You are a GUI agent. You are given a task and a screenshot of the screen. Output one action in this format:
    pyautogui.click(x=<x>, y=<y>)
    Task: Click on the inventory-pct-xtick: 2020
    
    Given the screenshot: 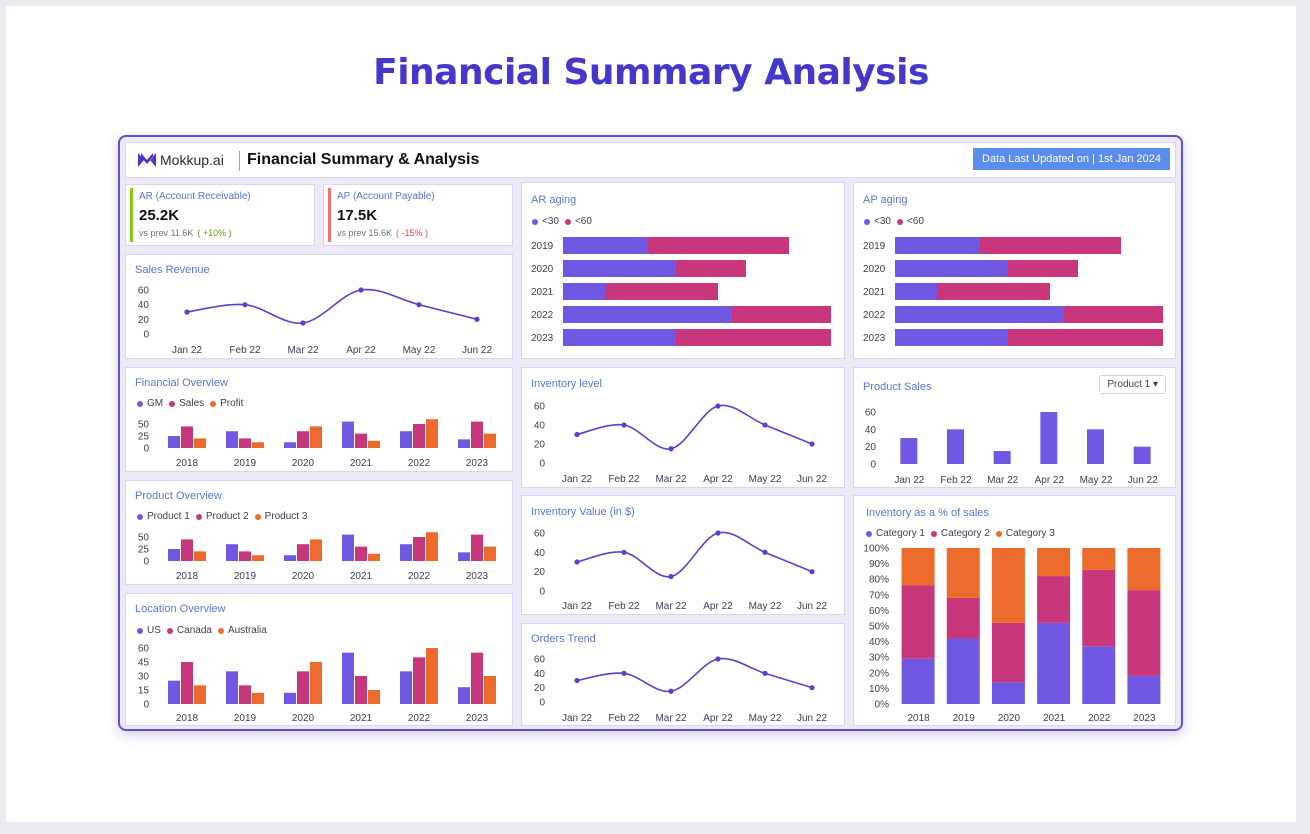 What is the action you would take?
    pyautogui.click(x=1009, y=718)
    